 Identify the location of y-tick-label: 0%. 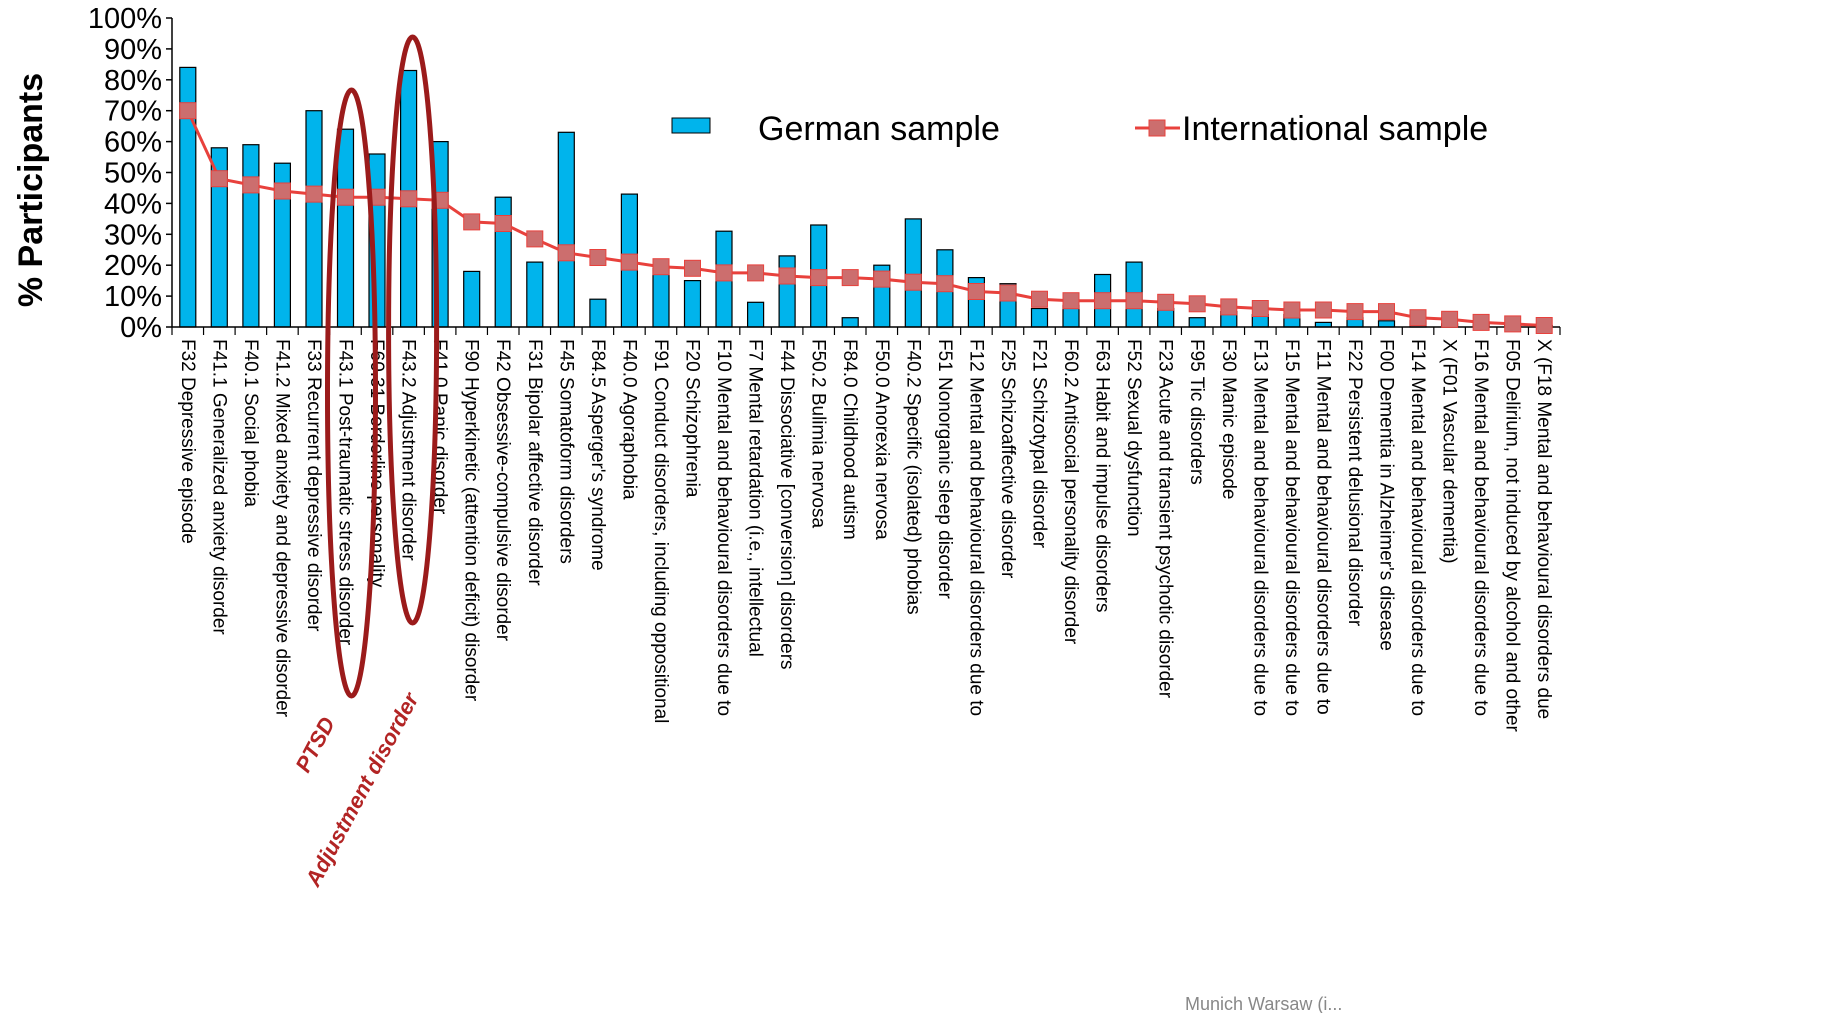
(141, 328).